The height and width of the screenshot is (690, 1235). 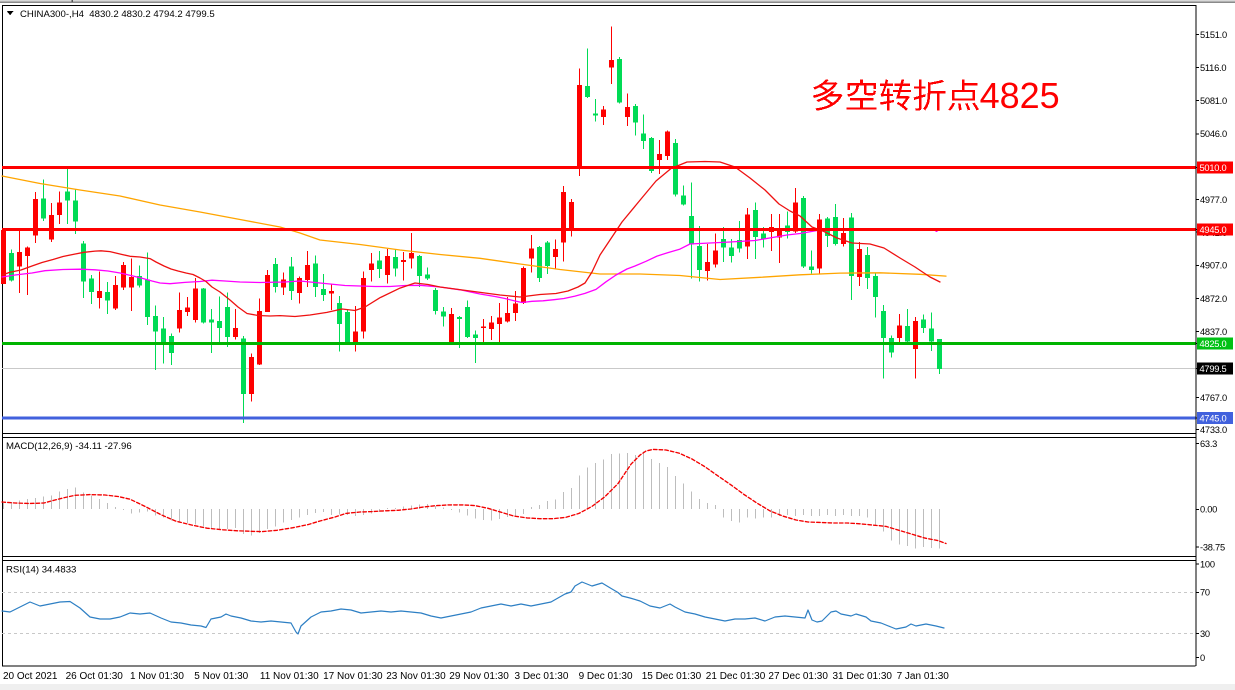 I want to click on svg-text: 9 Dec 01:30, so click(x=606, y=676).